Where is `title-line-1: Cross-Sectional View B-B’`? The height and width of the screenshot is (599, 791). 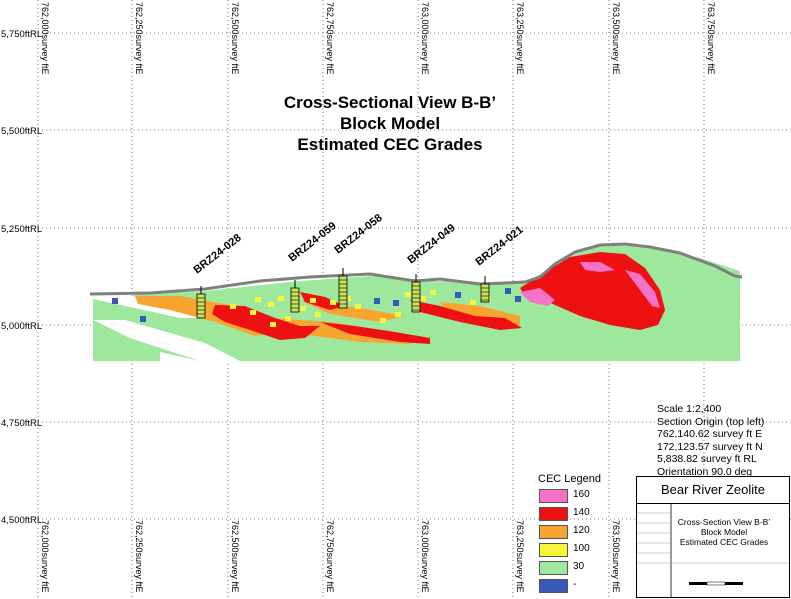 title-line-1: Cross-Sectional View B-B’ is located at coordinates (390, 102).